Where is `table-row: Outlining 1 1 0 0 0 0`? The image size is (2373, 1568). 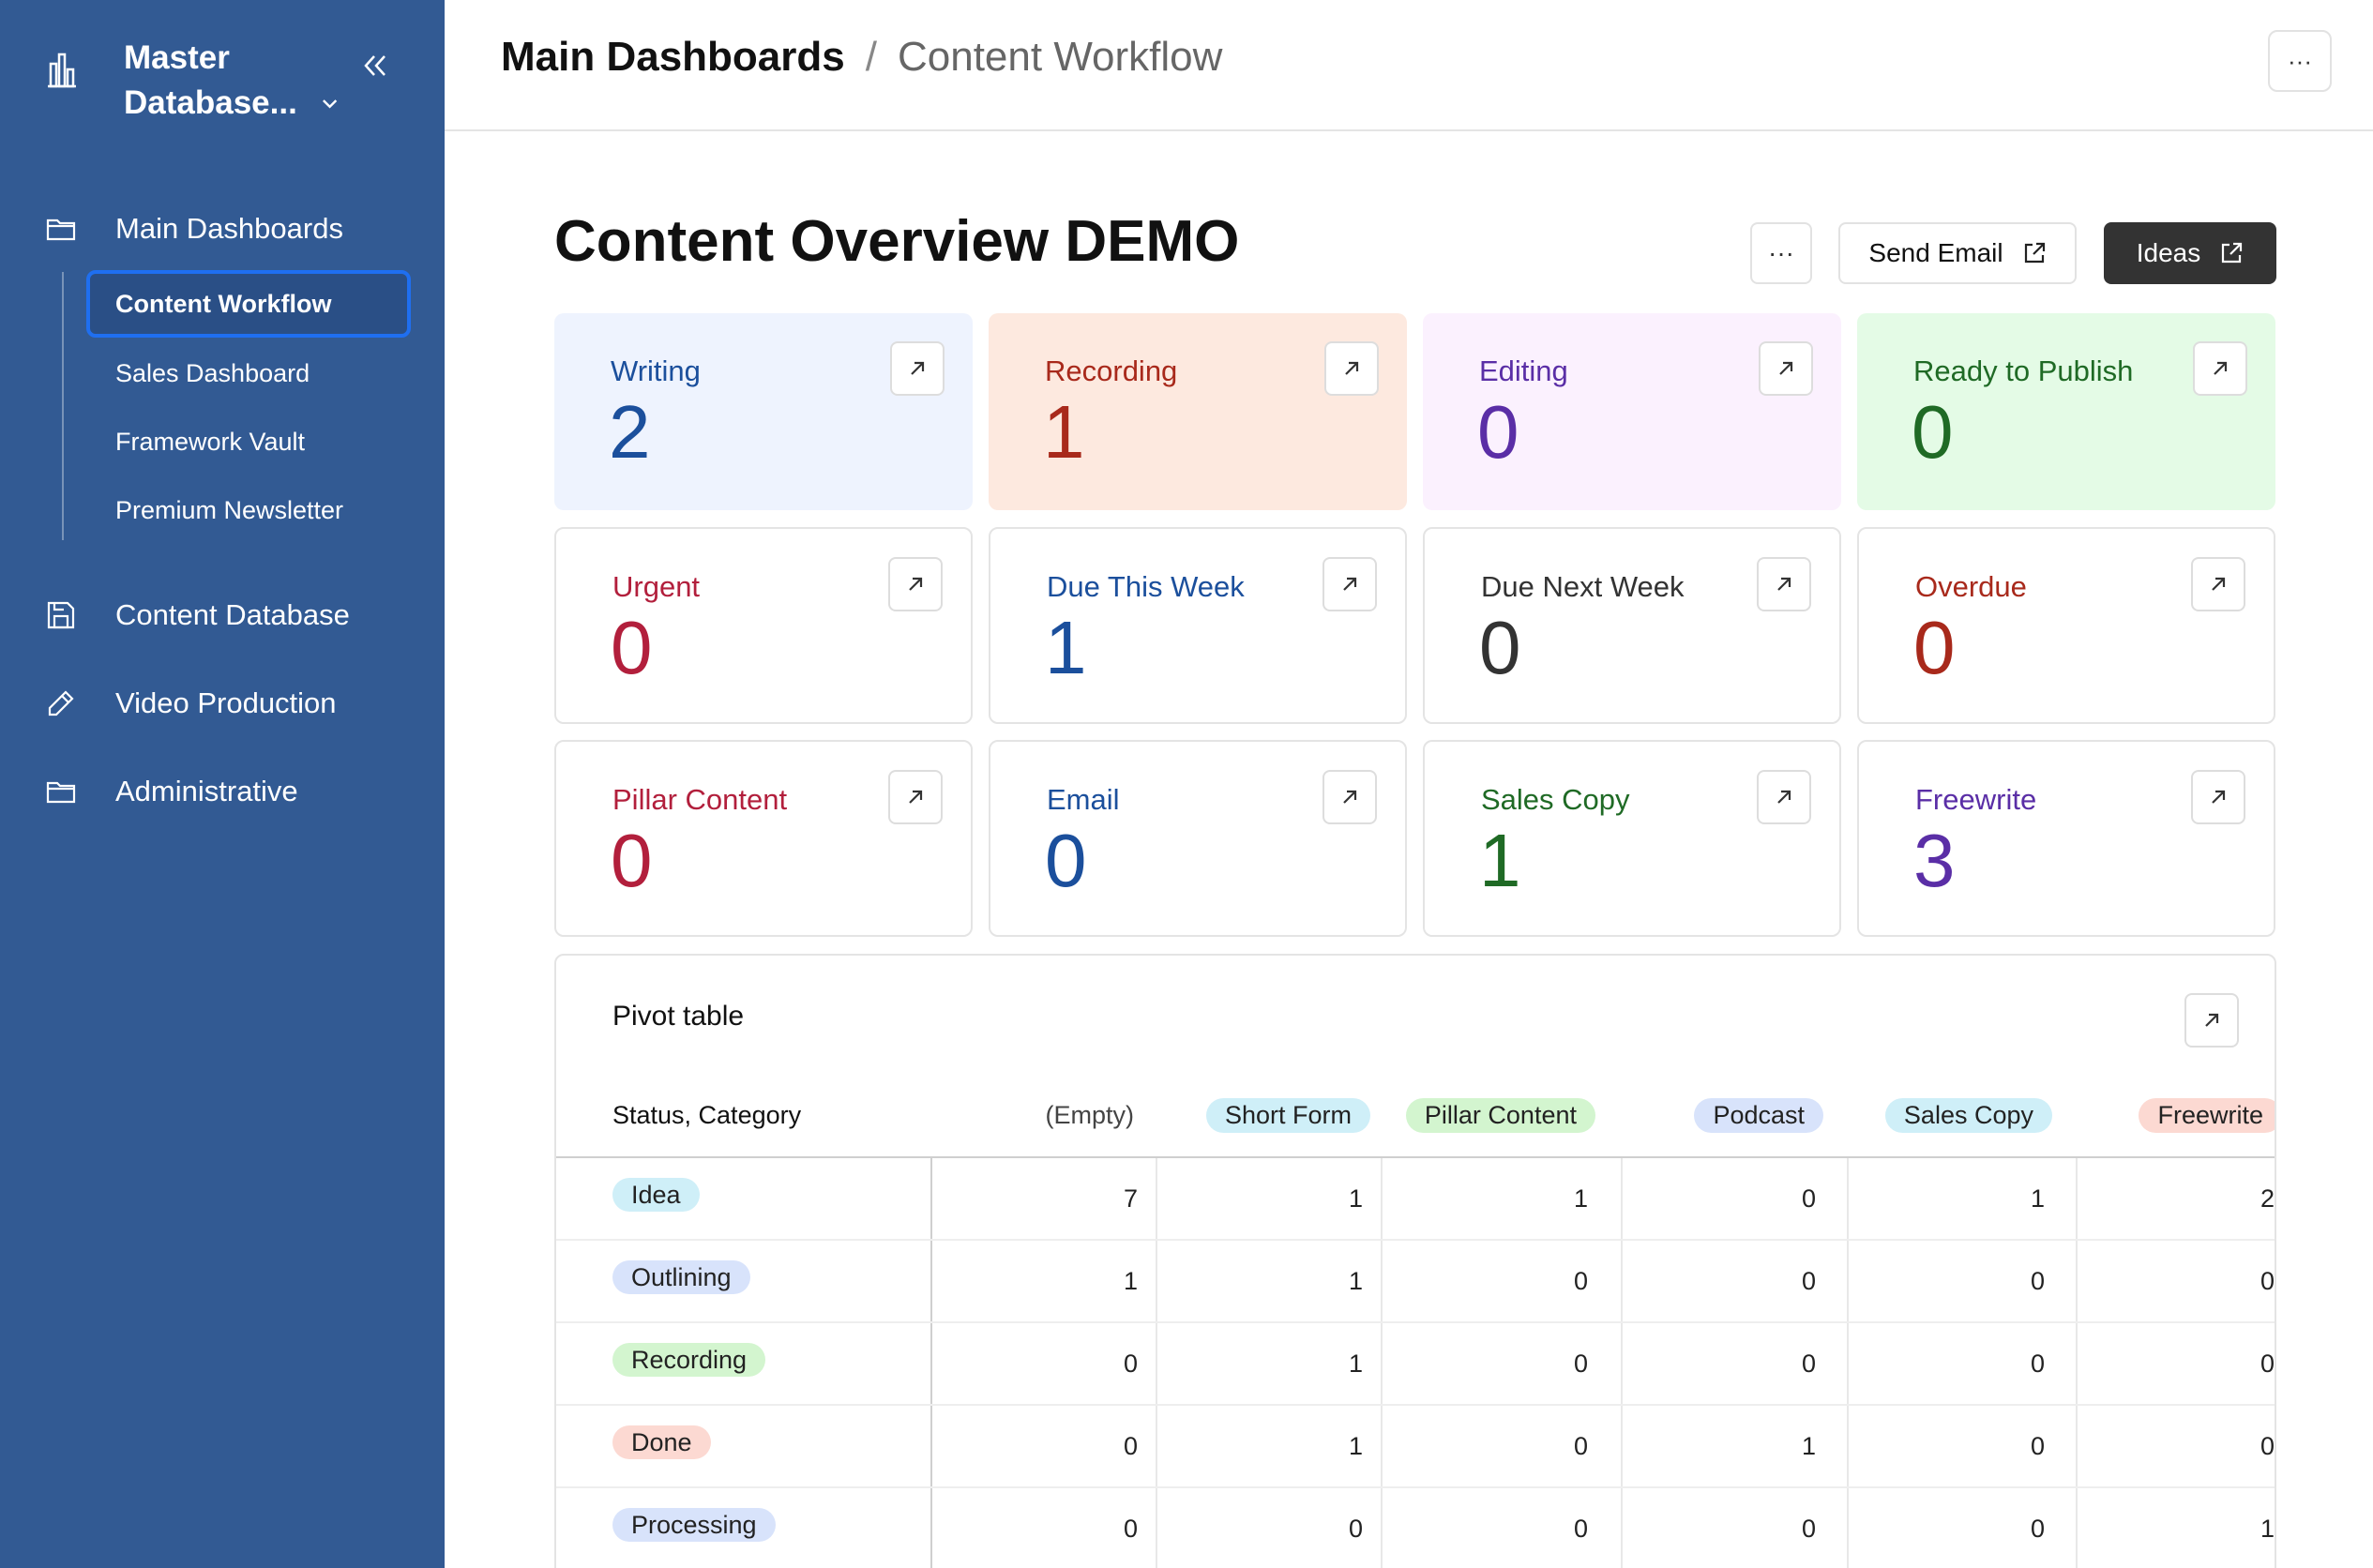
table-row: Outlining 1 1 0 0 0 0 is located at coordinates (1415, 1282).